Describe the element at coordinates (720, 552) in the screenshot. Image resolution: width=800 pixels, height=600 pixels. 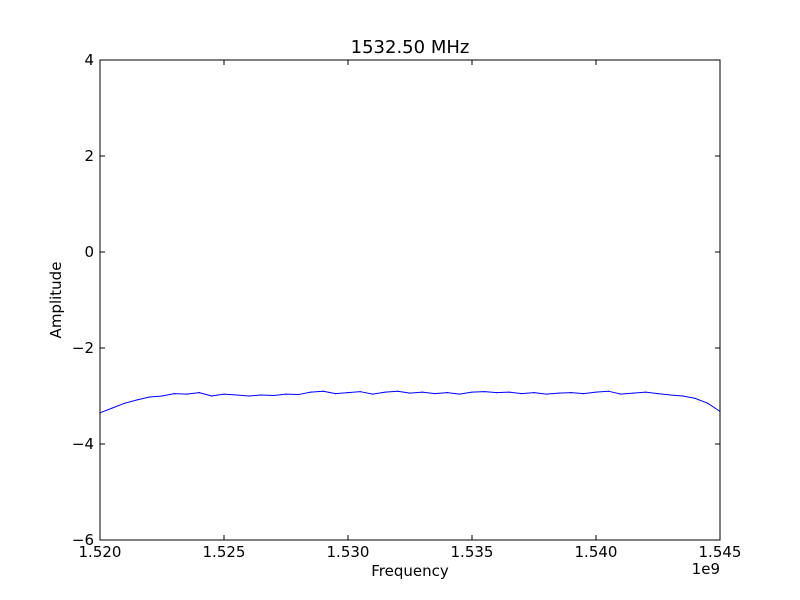
I see `x-tick-label: 1.545` at that location.